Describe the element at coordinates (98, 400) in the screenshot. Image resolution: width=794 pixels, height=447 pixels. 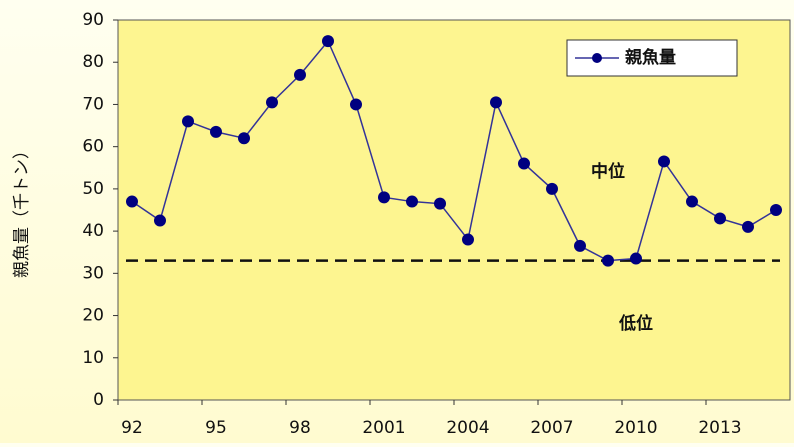
I see `y-tick-label: 0` at that location.